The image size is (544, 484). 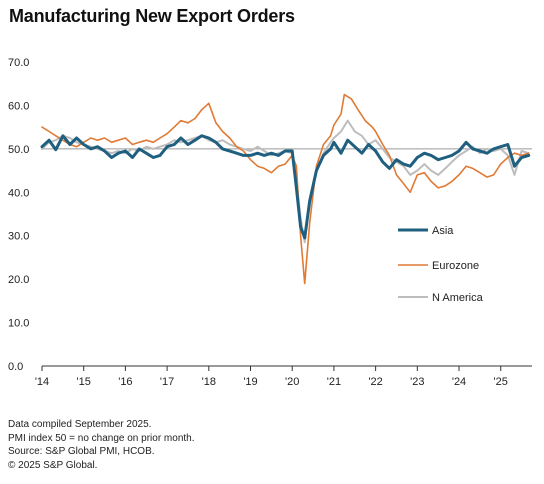 What do you see at coordinates (125, 382) in the screenshot?
I see `x-tick-label: '16` at bounding box center [125, 382].